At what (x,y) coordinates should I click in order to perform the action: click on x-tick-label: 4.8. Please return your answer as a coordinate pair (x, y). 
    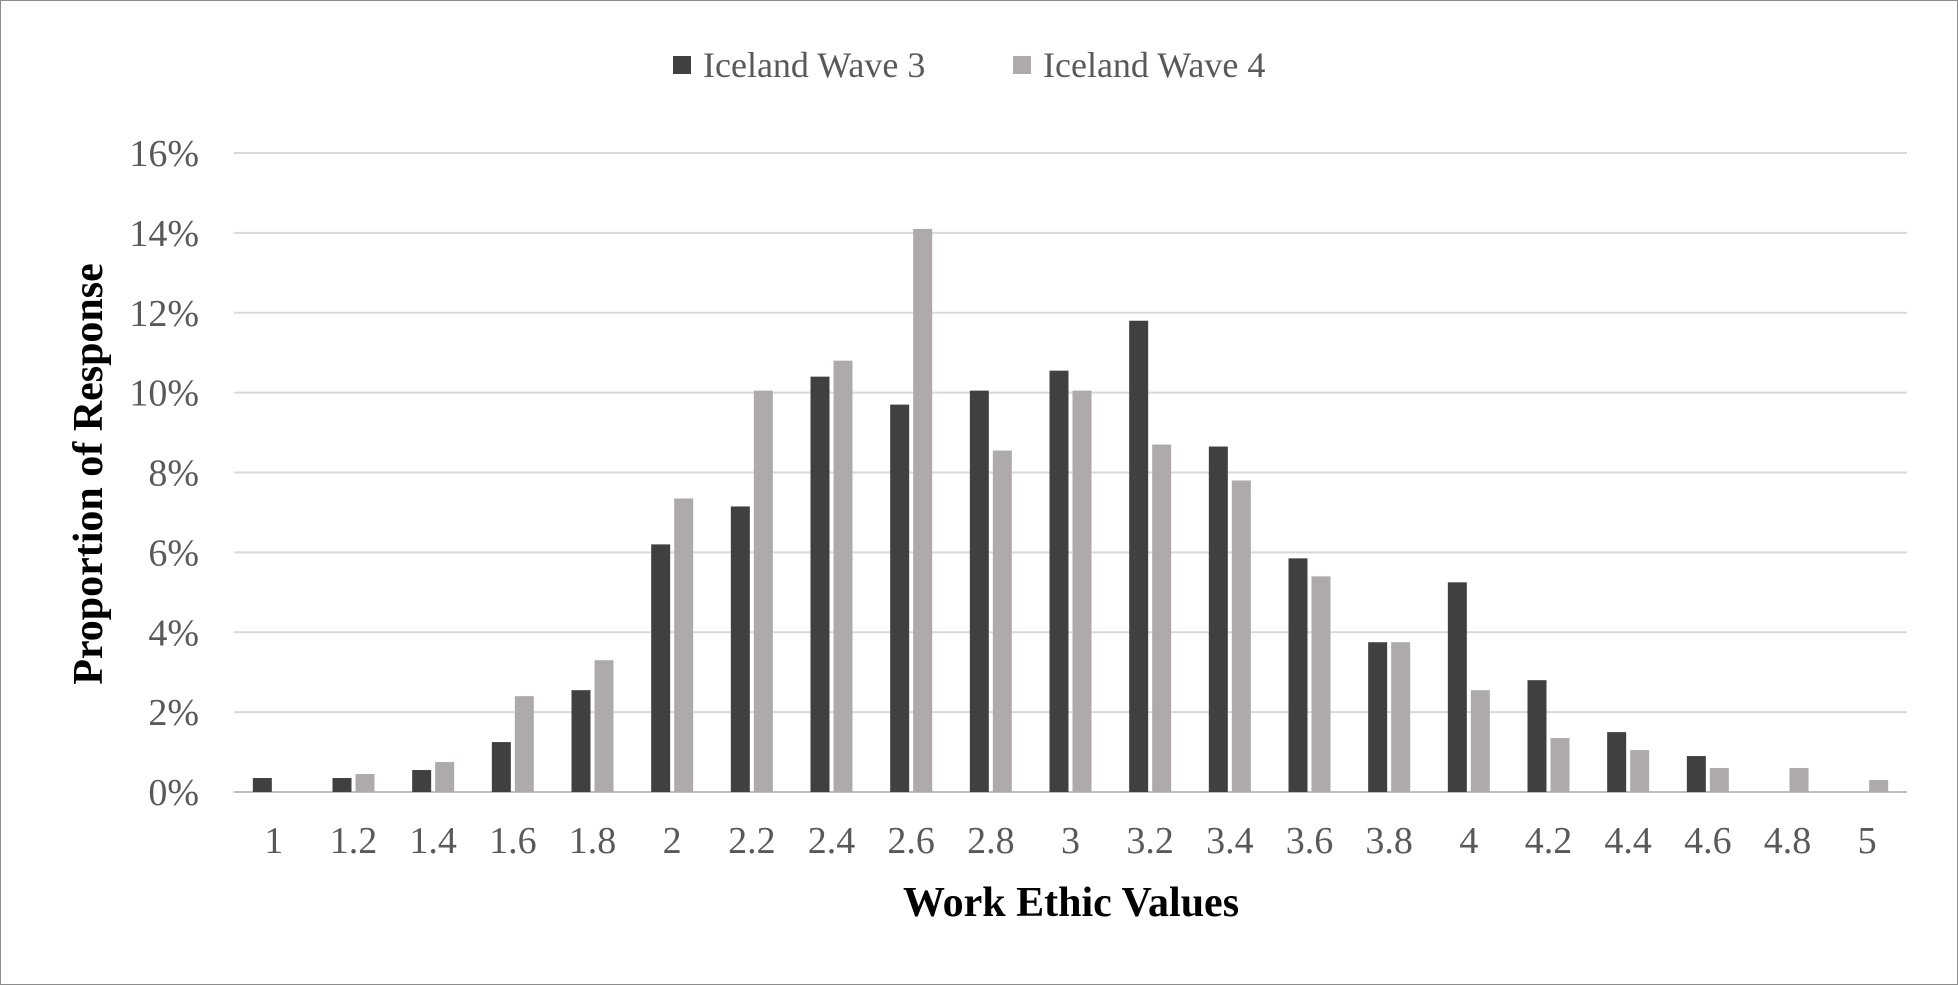
    Looking at the image, I should click on (1788, 841).